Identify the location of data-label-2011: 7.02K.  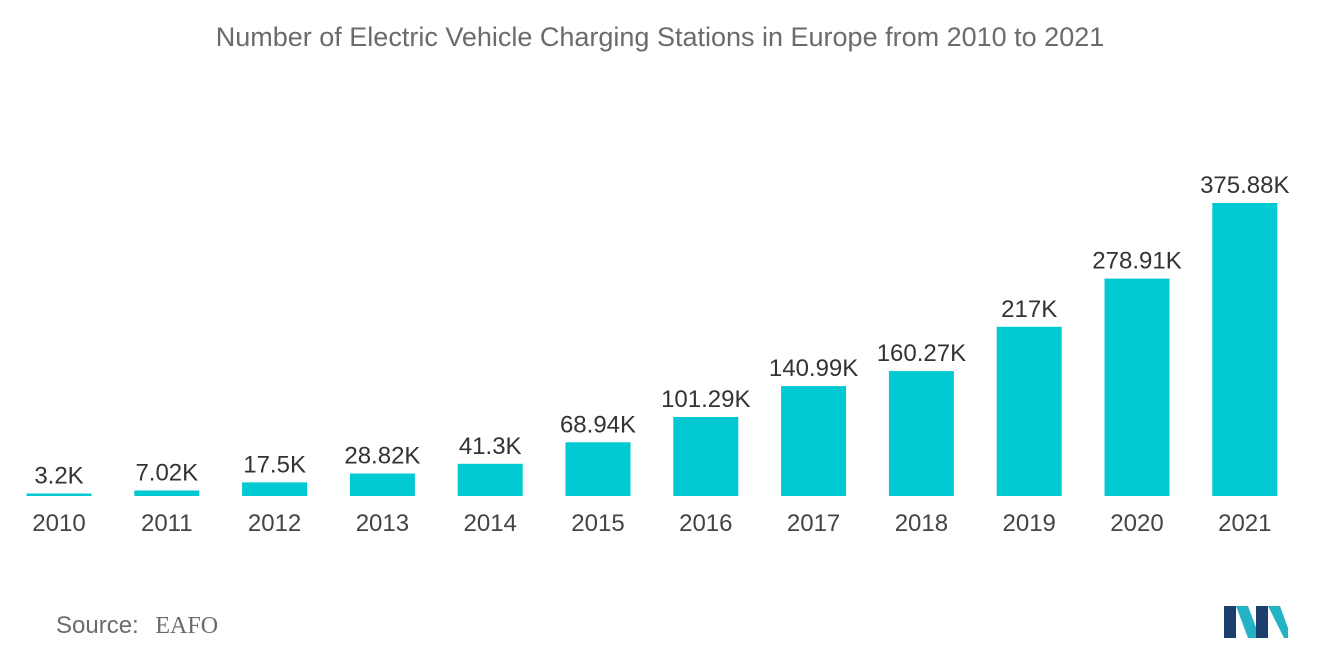
(166, 473).